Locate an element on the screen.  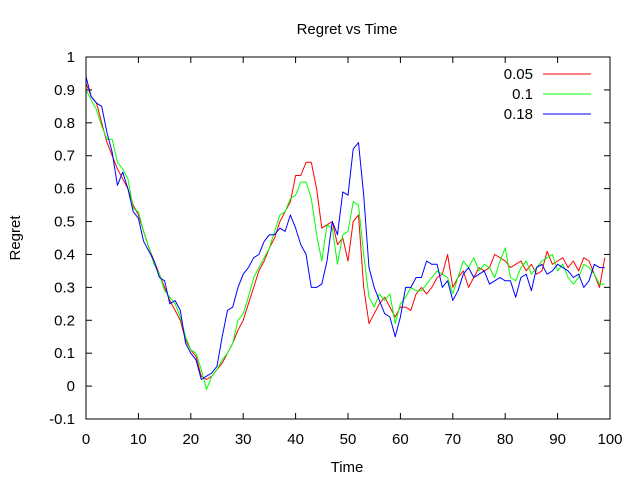
x-tick-label: 80 is located at coordinates (505, 439).